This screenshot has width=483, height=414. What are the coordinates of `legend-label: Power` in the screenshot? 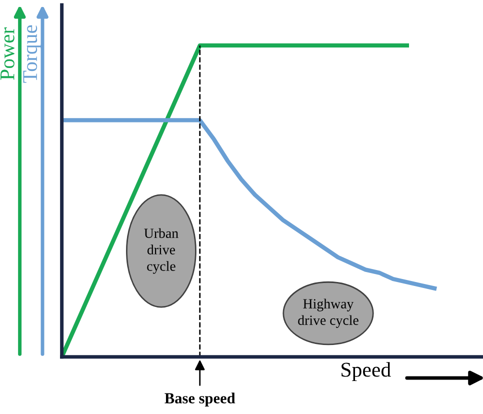 It's located at (7, 53).